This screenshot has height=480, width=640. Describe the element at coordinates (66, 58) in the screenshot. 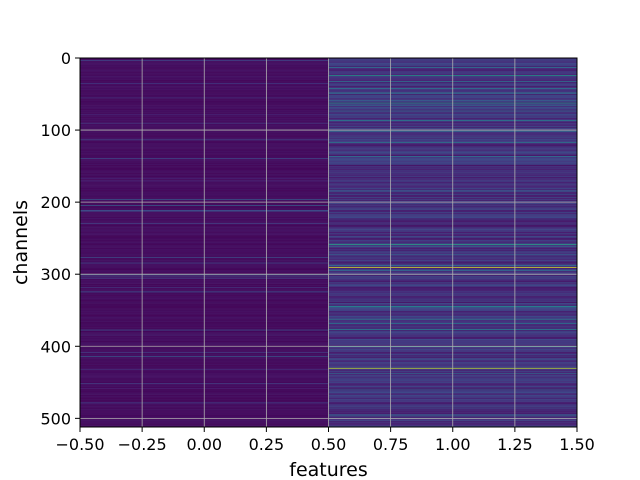

I see `y-tick-label: 0` at that location.